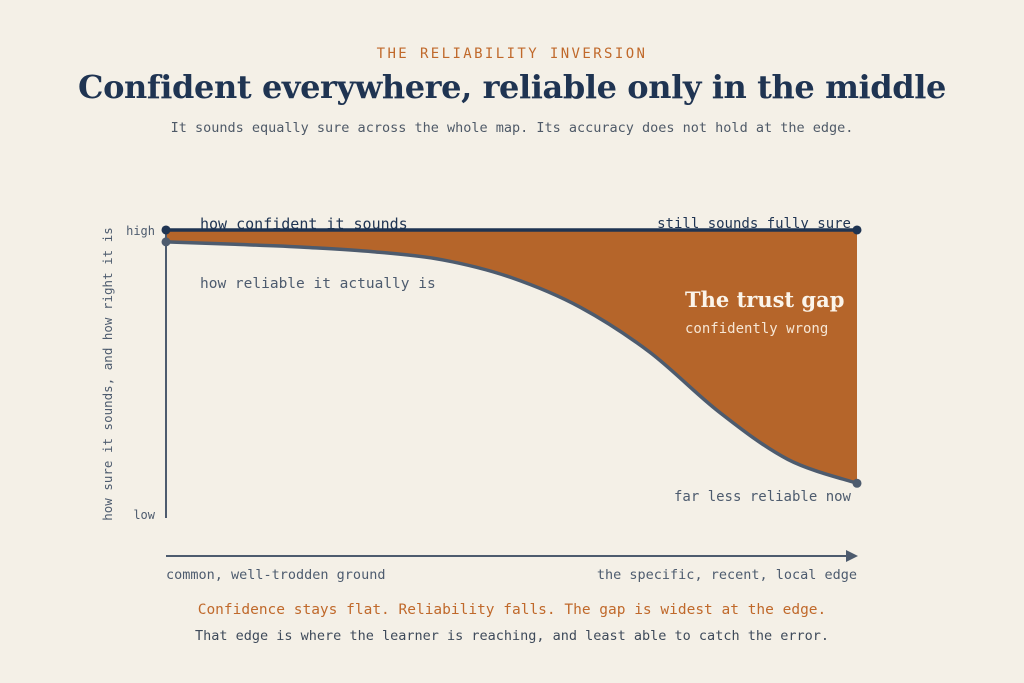  Describe the element at coordinates (166, 242) in the screenshot. I see `reliability-start-point` at that location.